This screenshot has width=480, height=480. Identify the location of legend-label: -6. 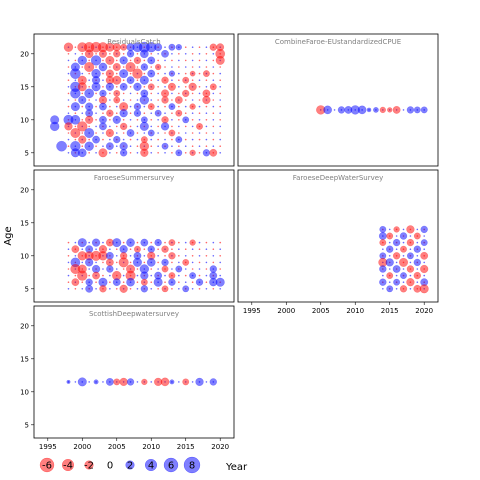
(47, 466).